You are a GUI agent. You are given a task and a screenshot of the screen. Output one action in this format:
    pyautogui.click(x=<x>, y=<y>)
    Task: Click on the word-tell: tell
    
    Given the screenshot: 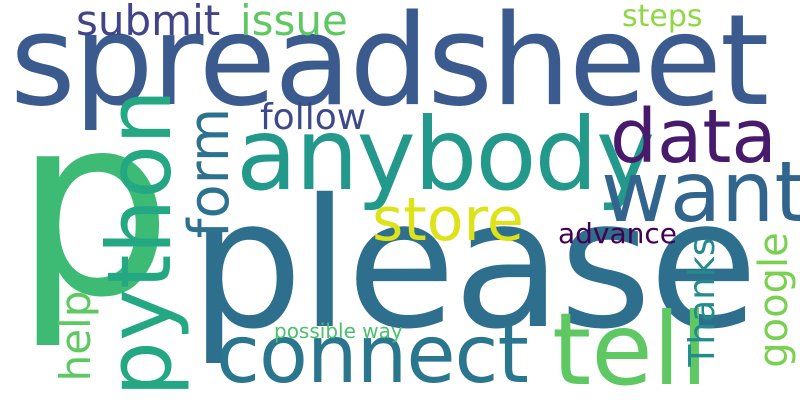 What is the action you would take?
    pyautogui.click(x=630, y=345)
    